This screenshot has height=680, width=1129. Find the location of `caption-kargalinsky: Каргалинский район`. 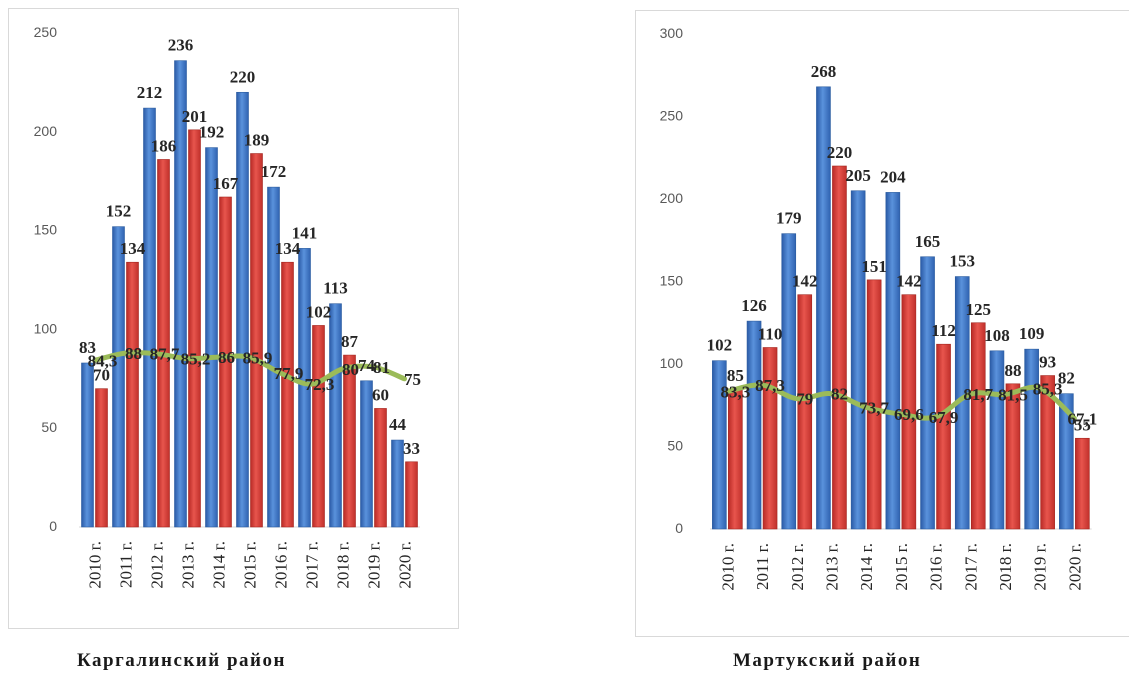

caption-kargalinsky: Каргалинский район is located at coordinates (181, 660).